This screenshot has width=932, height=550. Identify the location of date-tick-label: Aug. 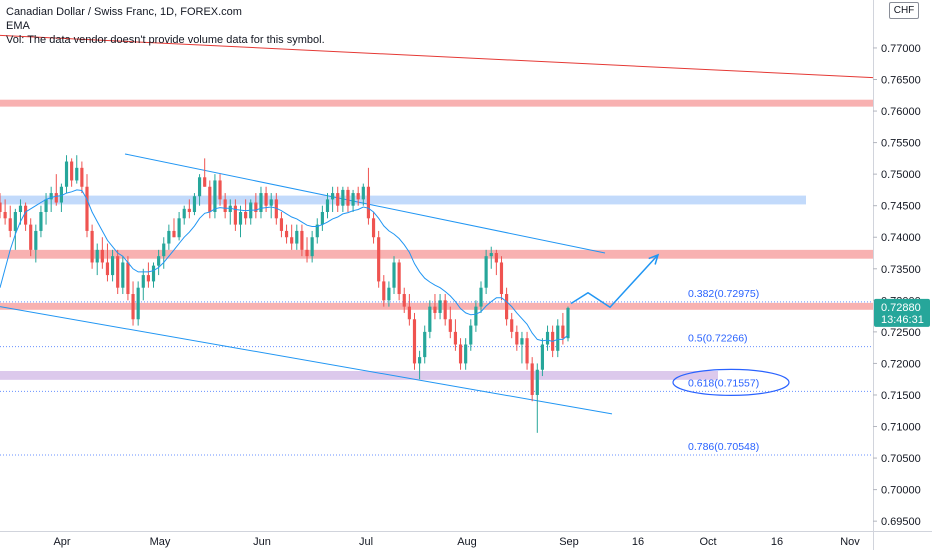
(467, 542).